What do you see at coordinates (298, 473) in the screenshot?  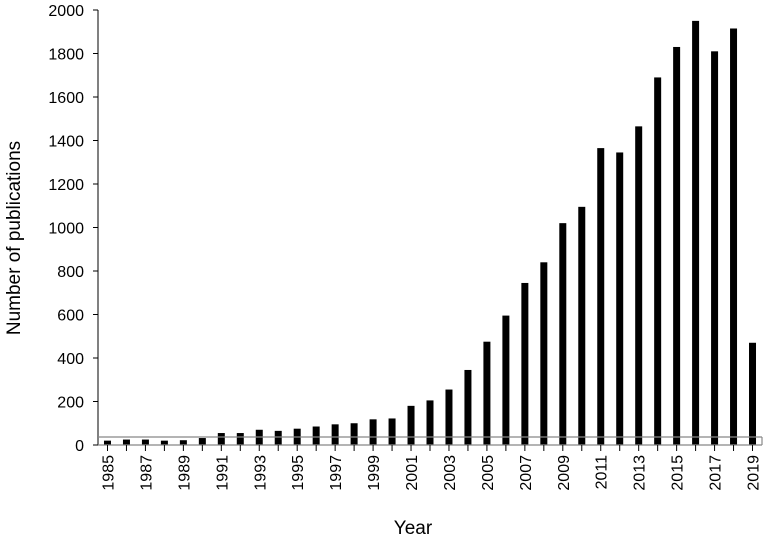 I see `x-tick-label-1995: 1995` at bounding box center [298, 473].